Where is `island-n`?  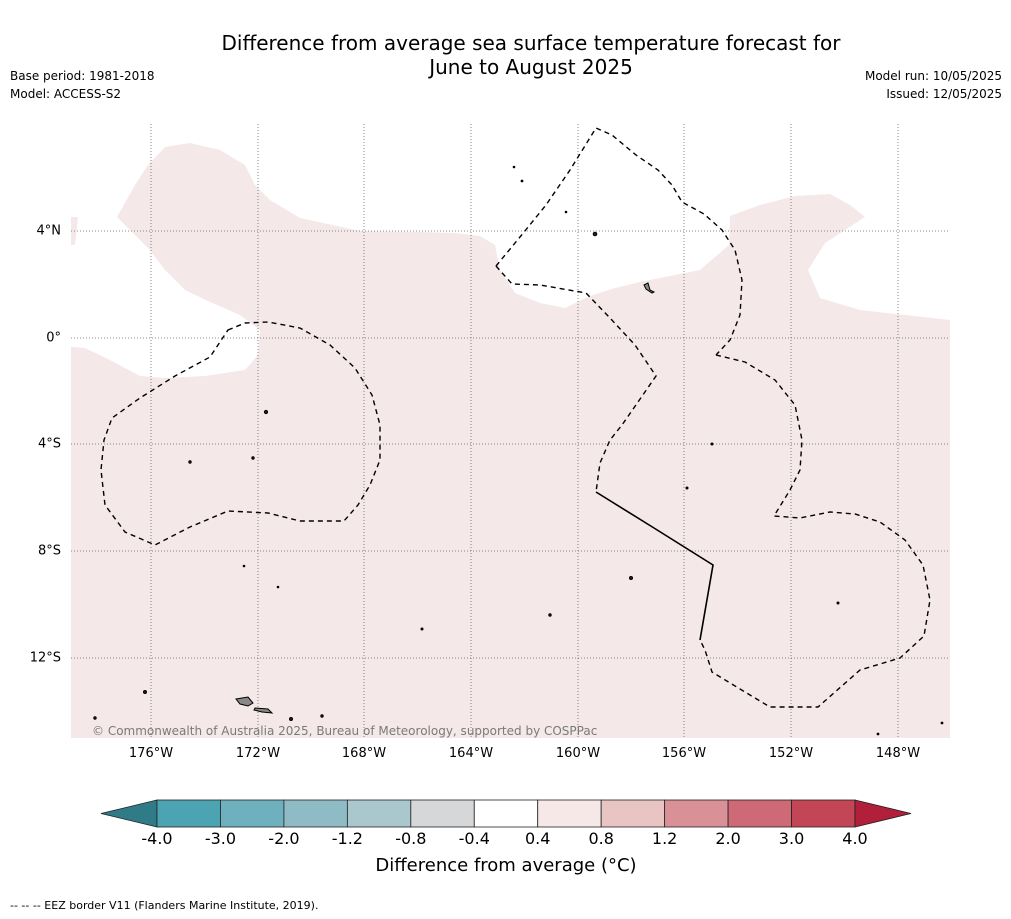 island-n is located at coordinates (95, 718).